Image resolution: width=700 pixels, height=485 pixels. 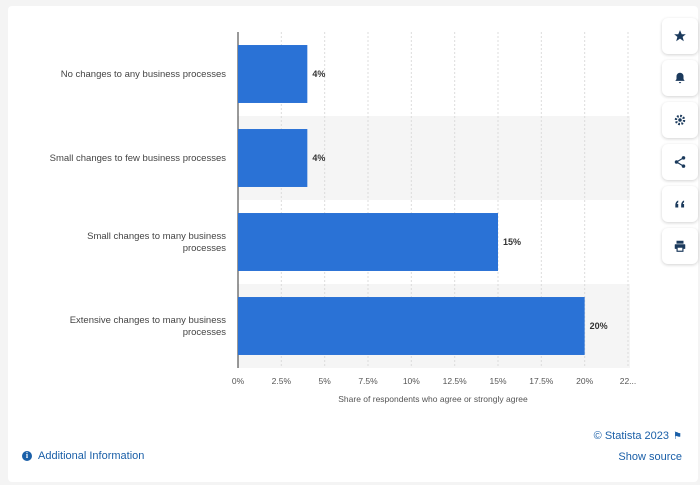 I want to click on info-icon: i, so click(x=27, y=456).